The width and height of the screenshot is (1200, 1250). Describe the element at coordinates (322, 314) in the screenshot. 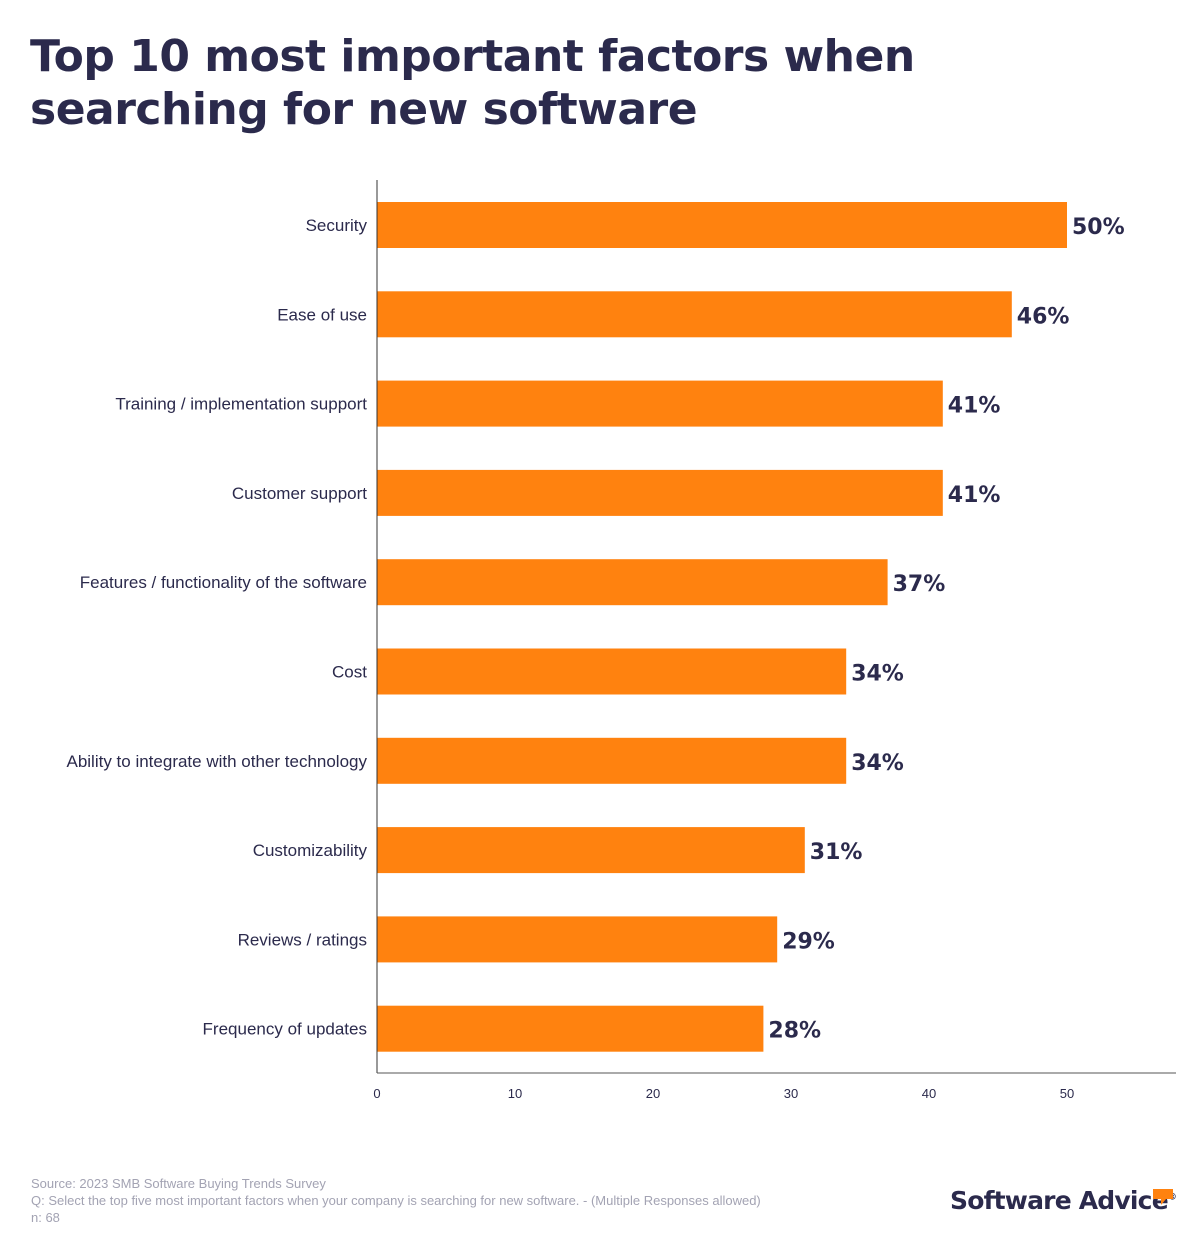

I see `category-label: Ease of use` at that location.